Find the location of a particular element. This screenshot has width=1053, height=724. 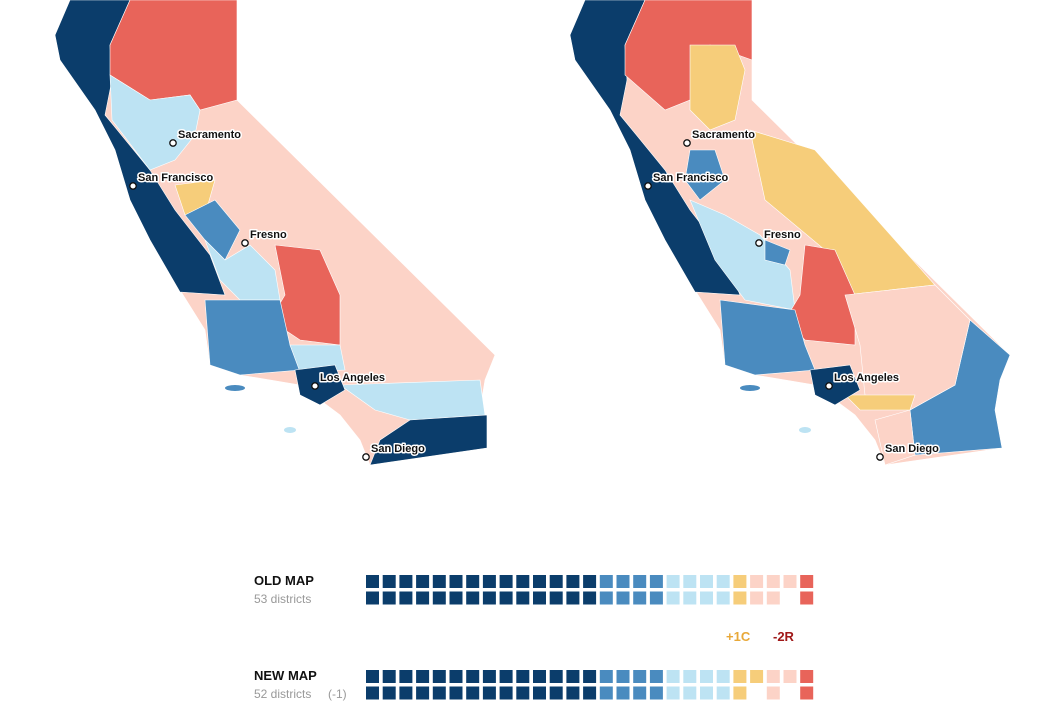

change-label: -2R is located at coordinates (784, 636).